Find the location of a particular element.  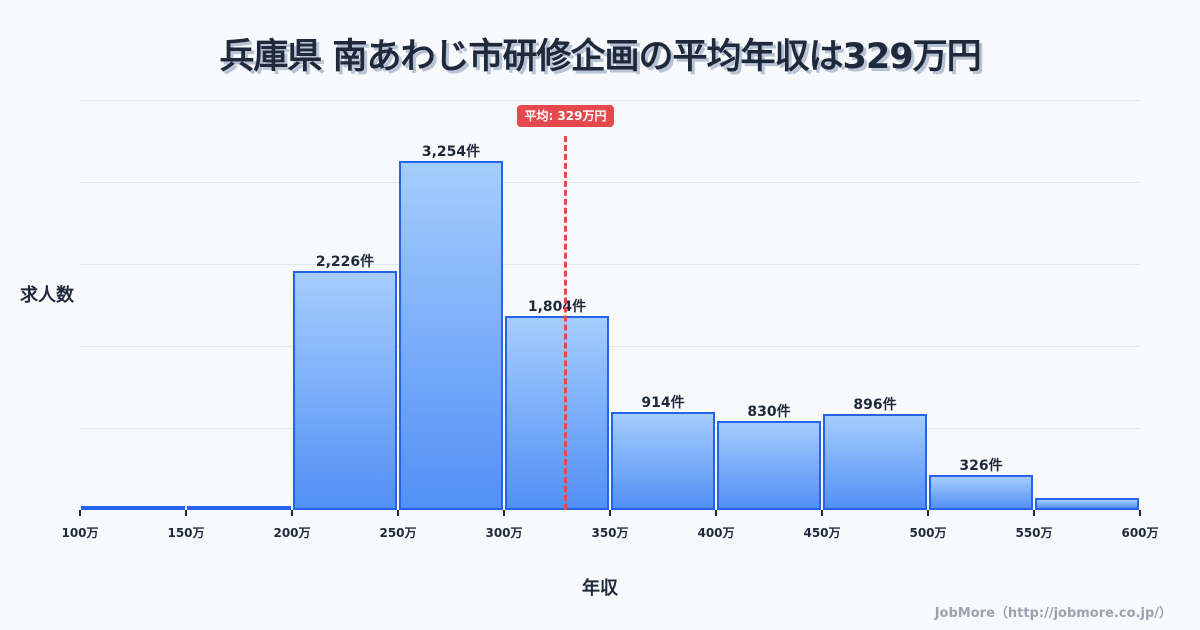

mean-badge: 平均: 329万円 is located at coordinates (565, 116).